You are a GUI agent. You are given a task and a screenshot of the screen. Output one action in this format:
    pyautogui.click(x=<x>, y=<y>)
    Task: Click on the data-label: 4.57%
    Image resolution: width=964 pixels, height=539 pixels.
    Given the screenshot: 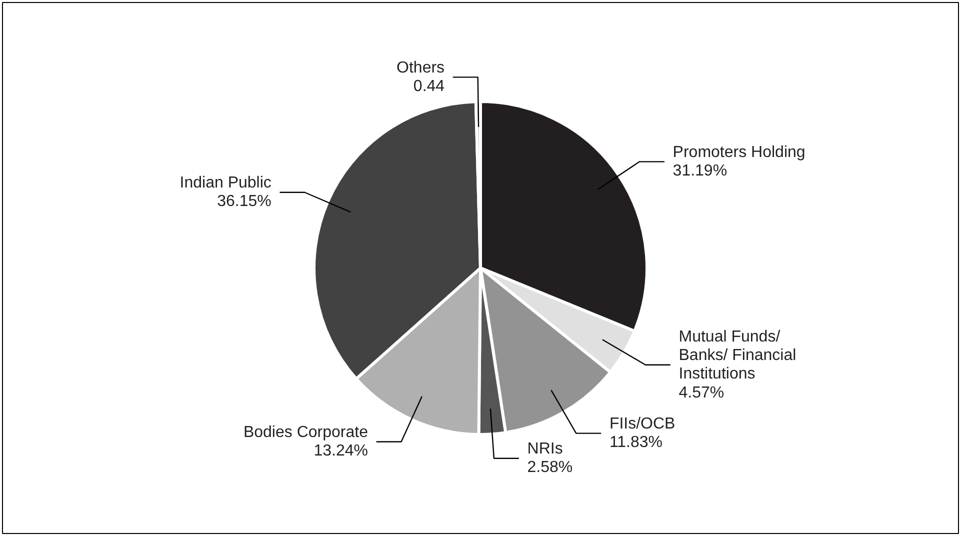 What is the action you would take?
    pyautogui.click(x=701, y=393)
    